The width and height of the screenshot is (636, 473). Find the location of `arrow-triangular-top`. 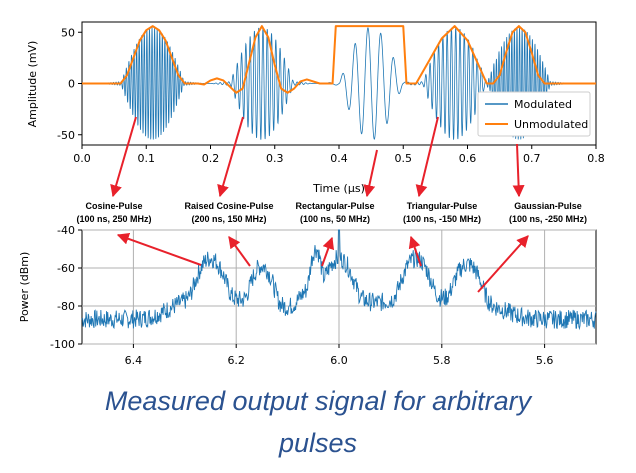

arrow-triangular-top is located at coordinates (427, 157).